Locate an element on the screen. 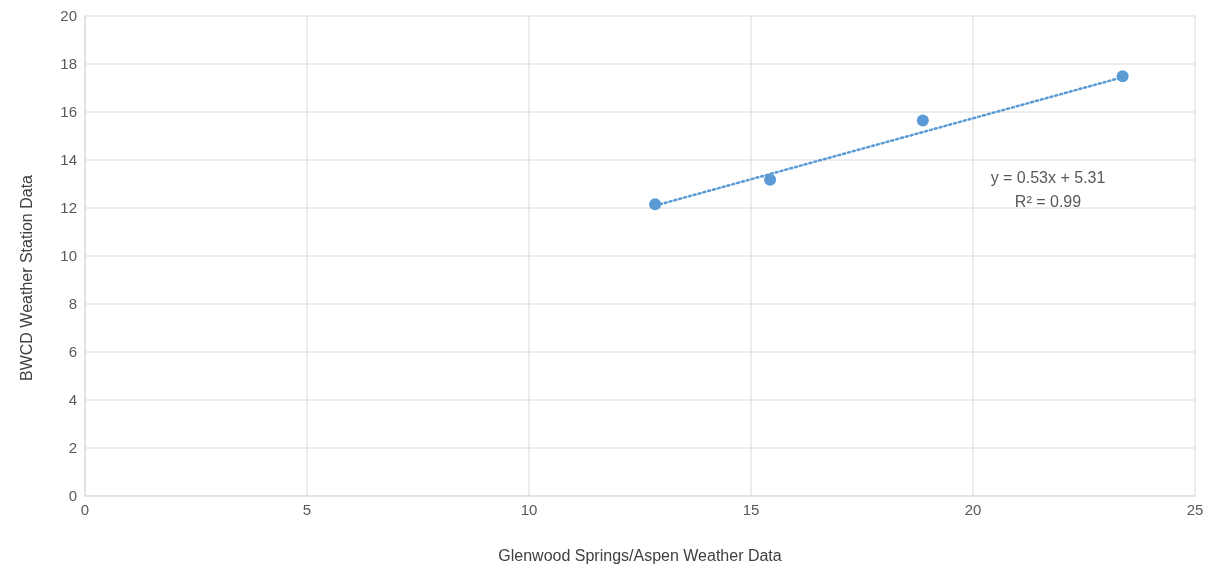 This screenshot has width=1221, height=584. y-tick-label: 2 is located at coordinates (72, 448).